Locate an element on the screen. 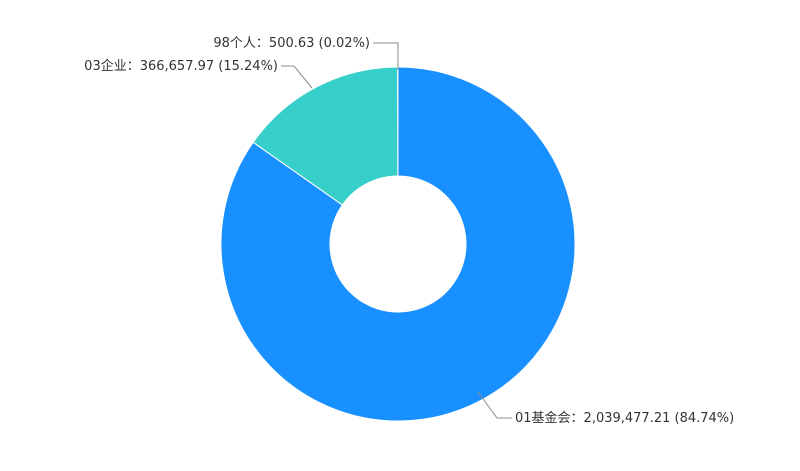  slice-label-03: 03企业：366,657.97 (15.24%) is located at coordinates (181, 66).